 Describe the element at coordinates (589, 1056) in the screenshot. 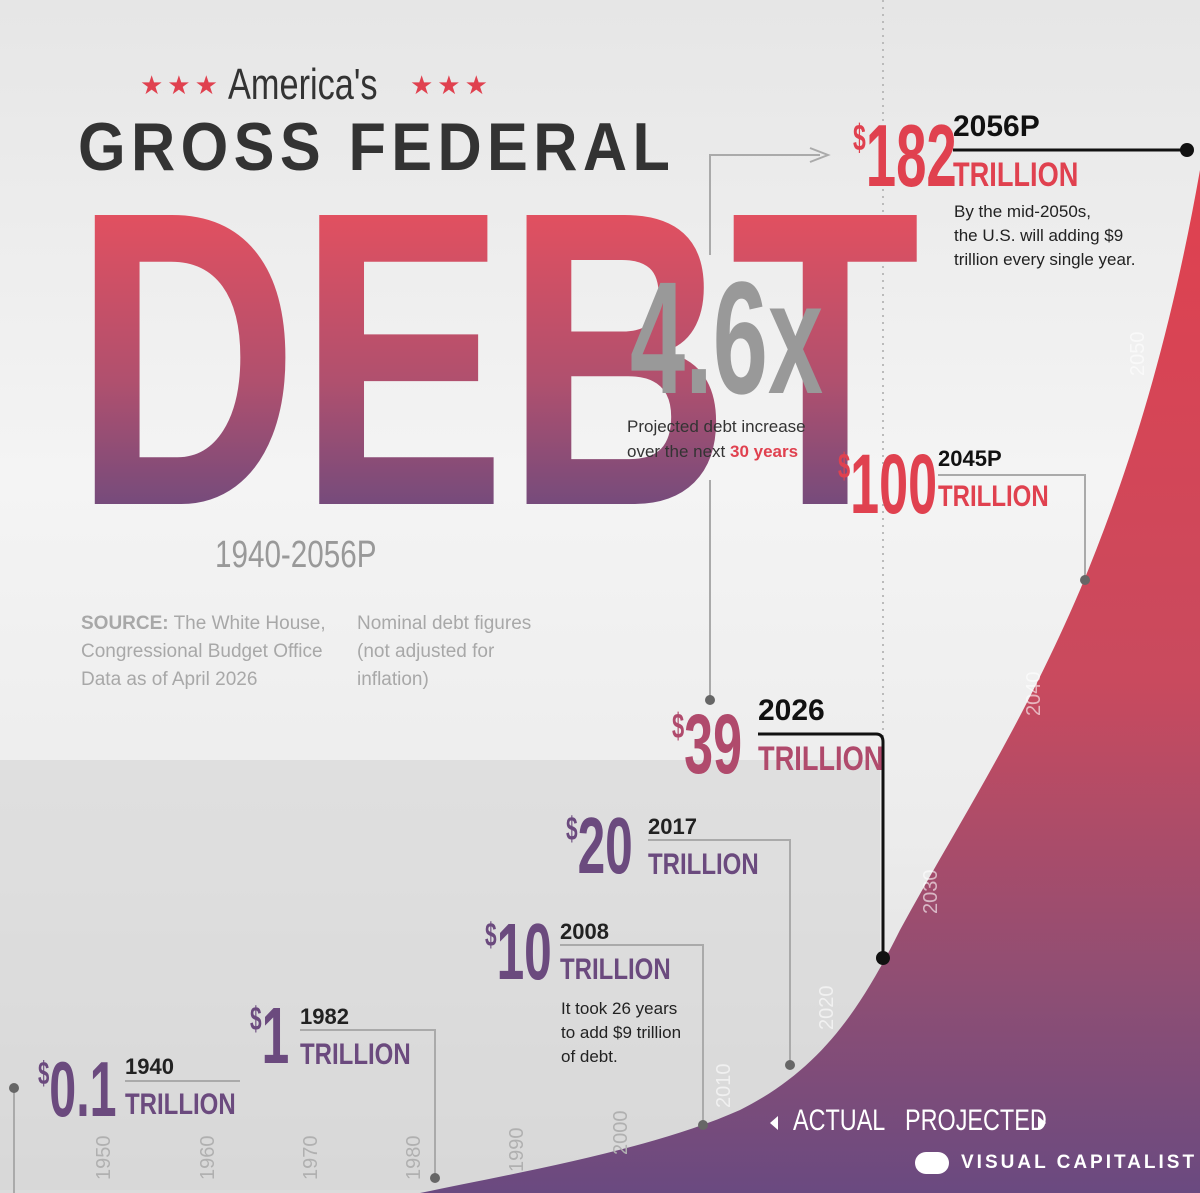

I see `note-line: of debt.` at that location.